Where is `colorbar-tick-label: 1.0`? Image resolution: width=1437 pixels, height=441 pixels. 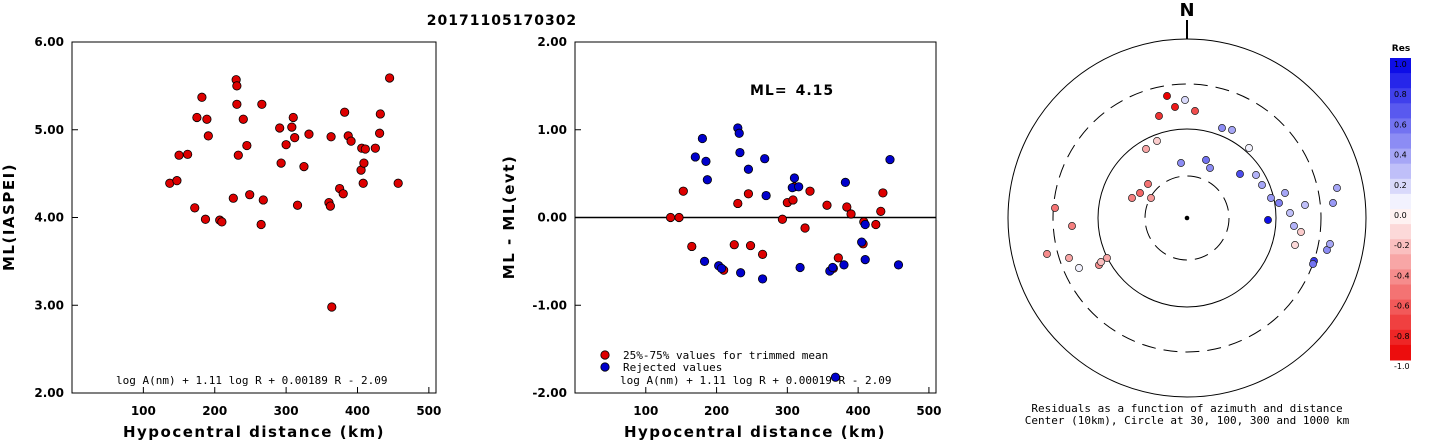 colorbar-tick-label: 1.0 is located at coordinates (1400, 64).